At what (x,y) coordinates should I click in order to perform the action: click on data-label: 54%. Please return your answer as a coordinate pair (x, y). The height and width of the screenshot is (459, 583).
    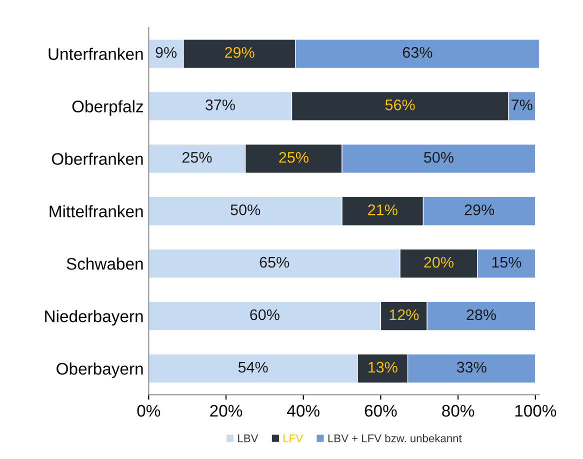
    Looking at the image, I should click on (253, 367).